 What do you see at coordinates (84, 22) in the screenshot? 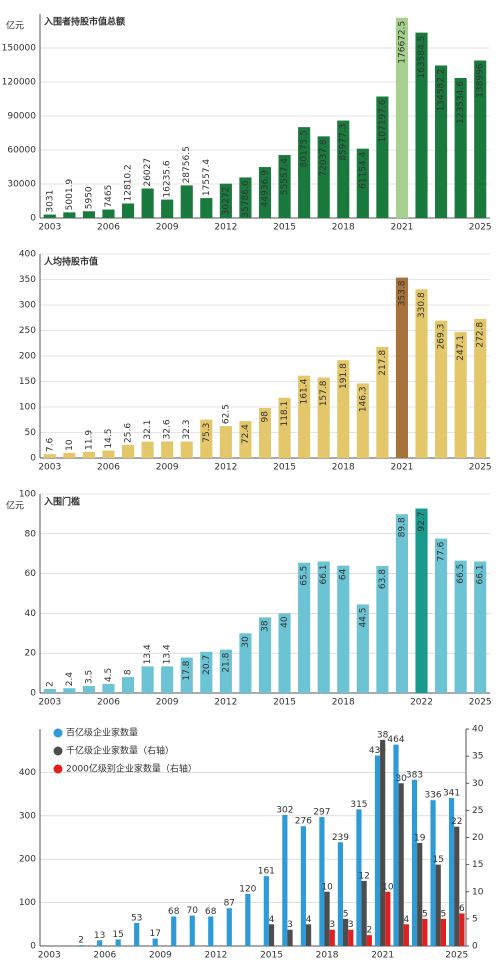
I see `chart-title: 入围者持股市值总额` at bounding box center [84, 22].